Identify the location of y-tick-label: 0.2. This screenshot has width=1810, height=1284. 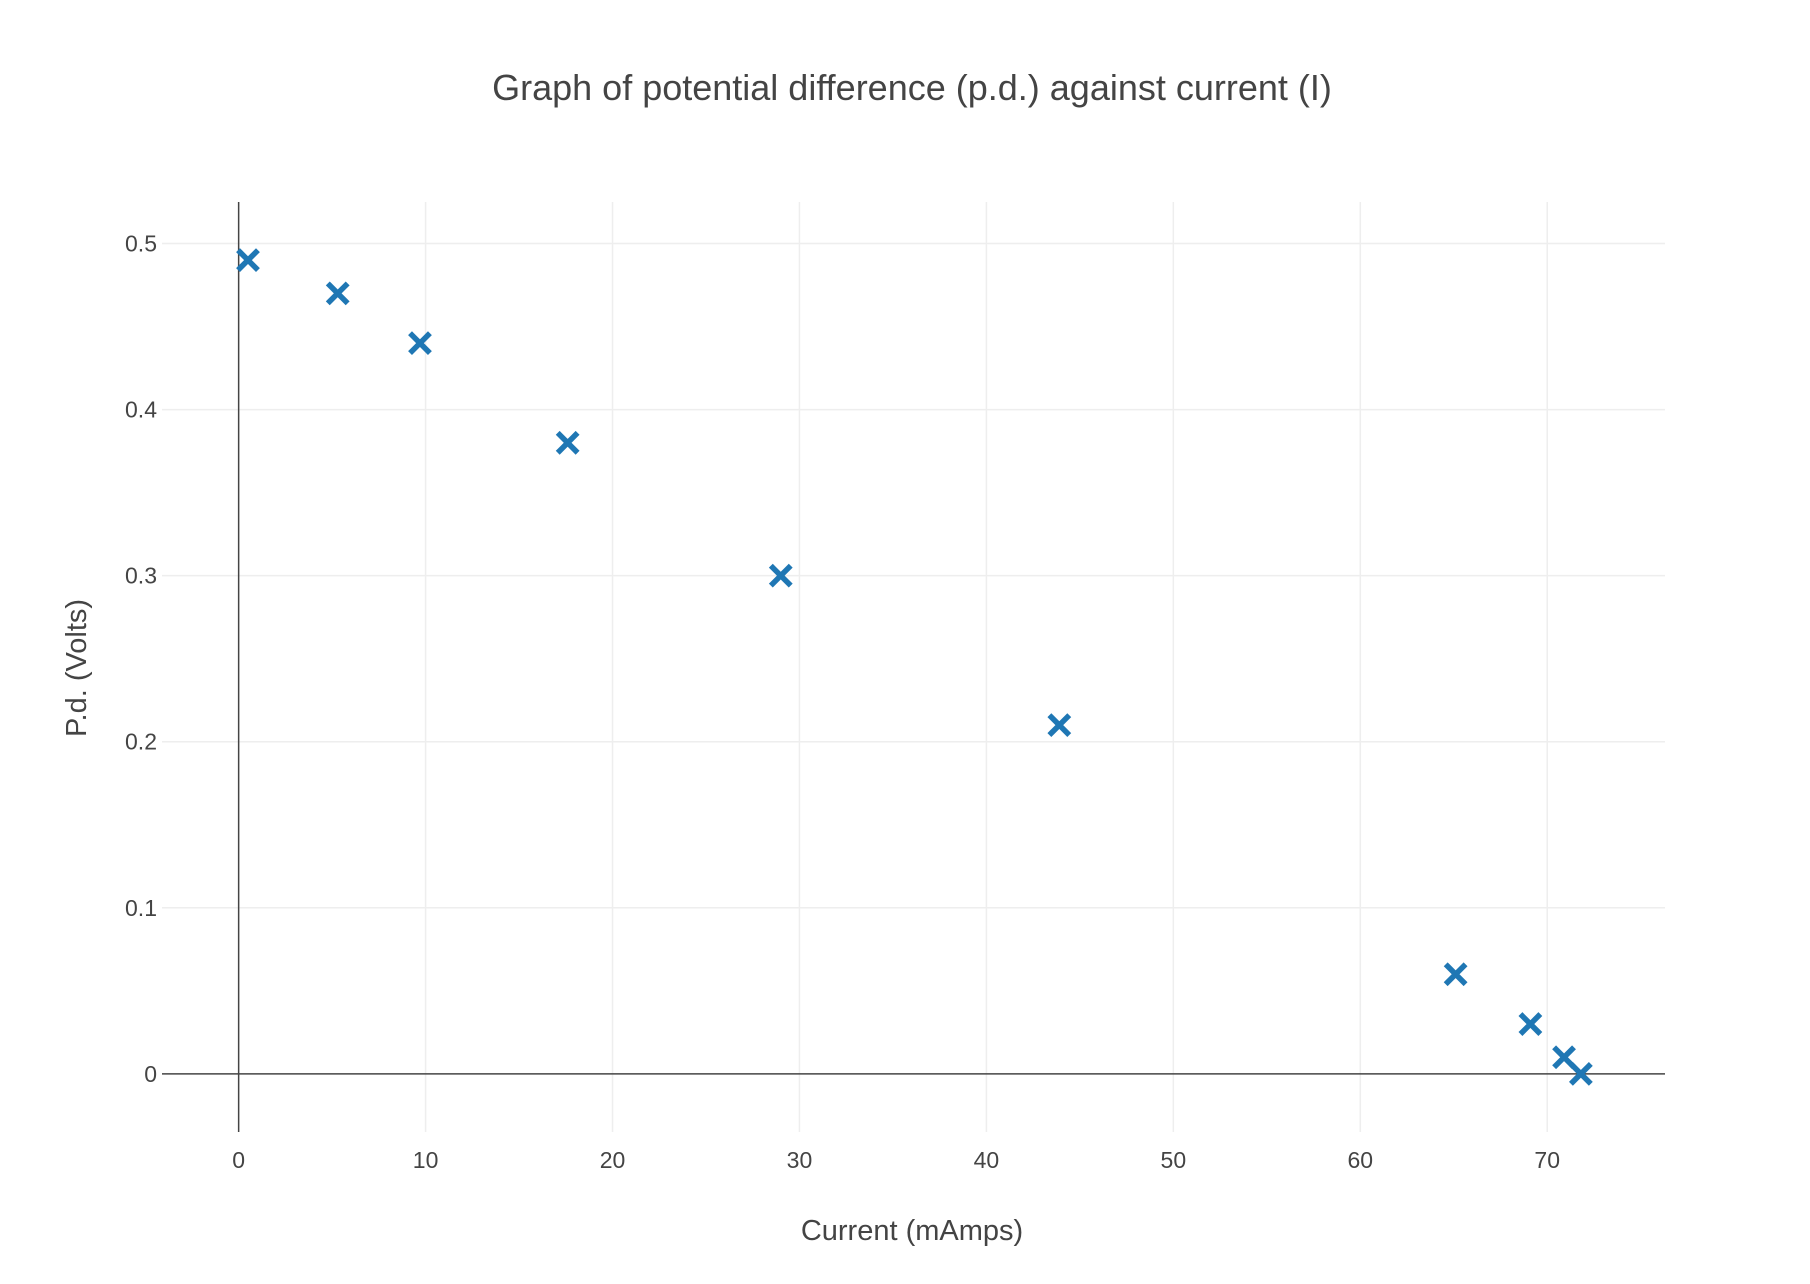
(141, 742).